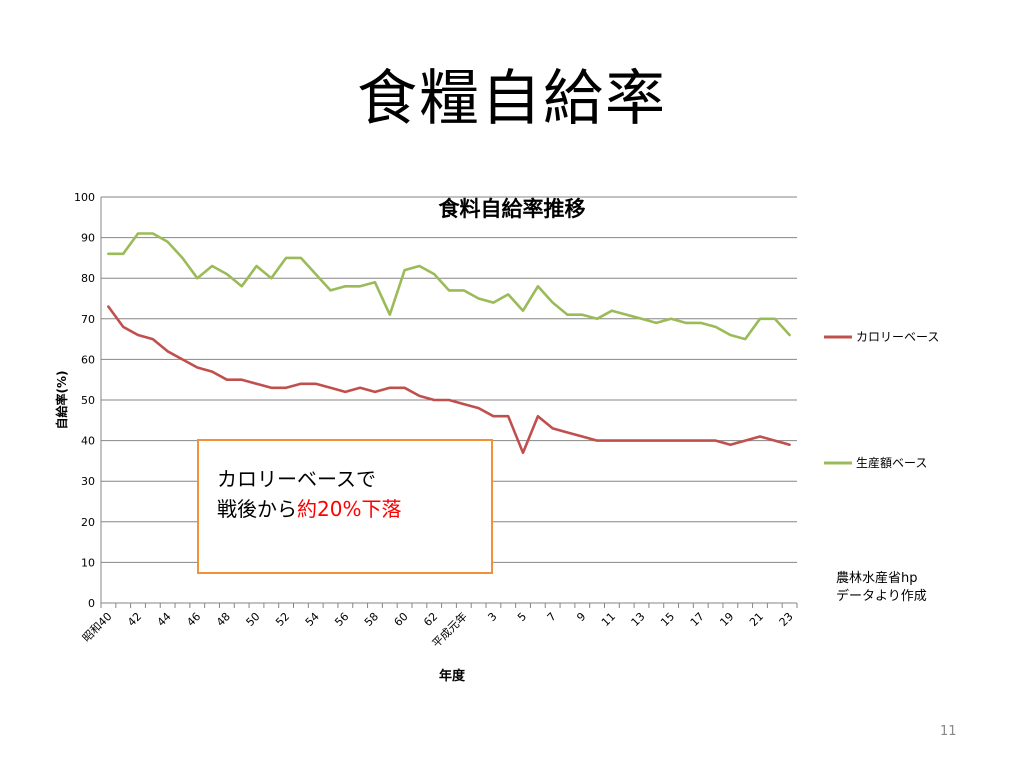 The image size is (1024, 768). Describe the element at coordinates (948, 731) in the screenshot. I see `page-number: 11` at that location.